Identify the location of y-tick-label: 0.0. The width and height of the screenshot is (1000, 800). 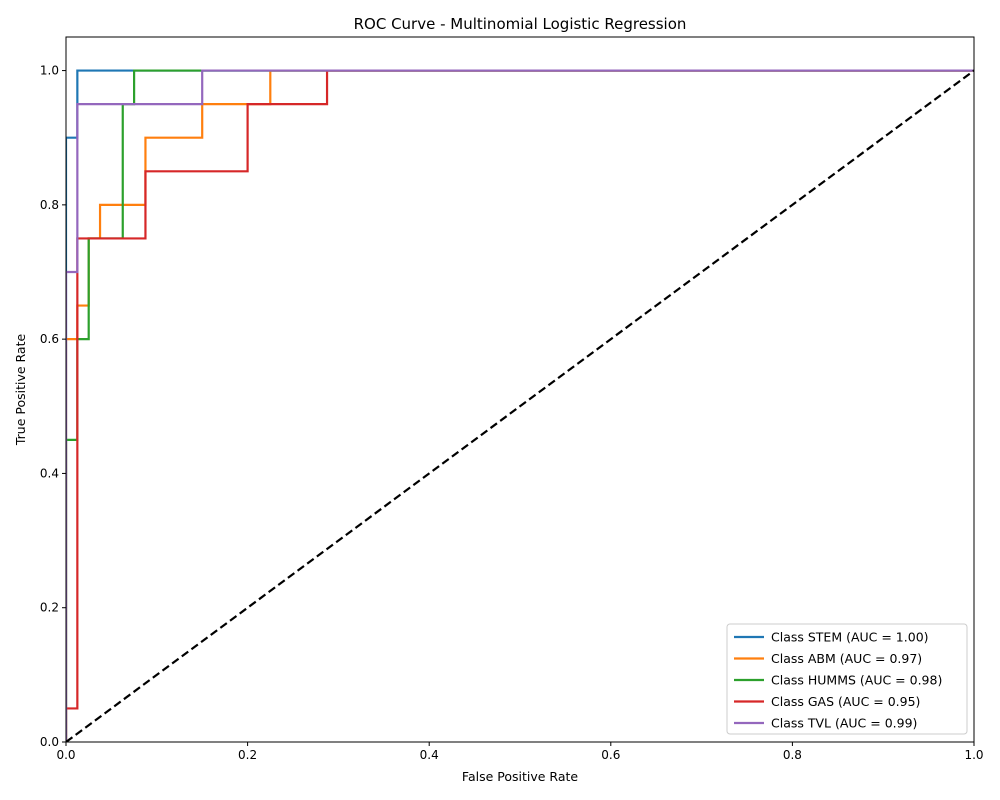
(49, 742).